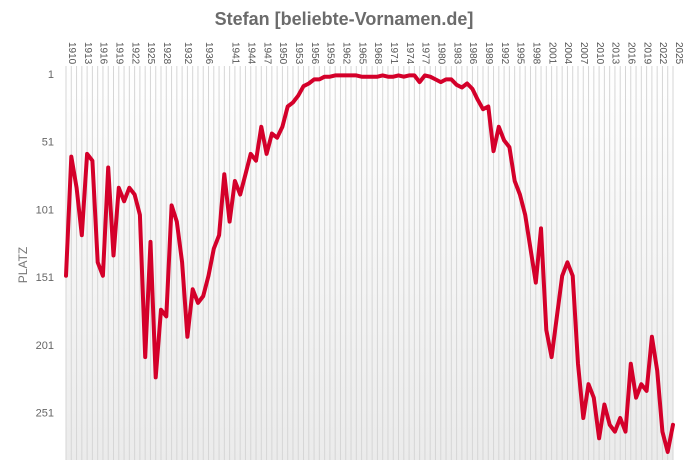  What do you see at coordinates (134, 53) in the screenshot?
I see `x-tick-label: 1922` at bounding box center [134, 53].